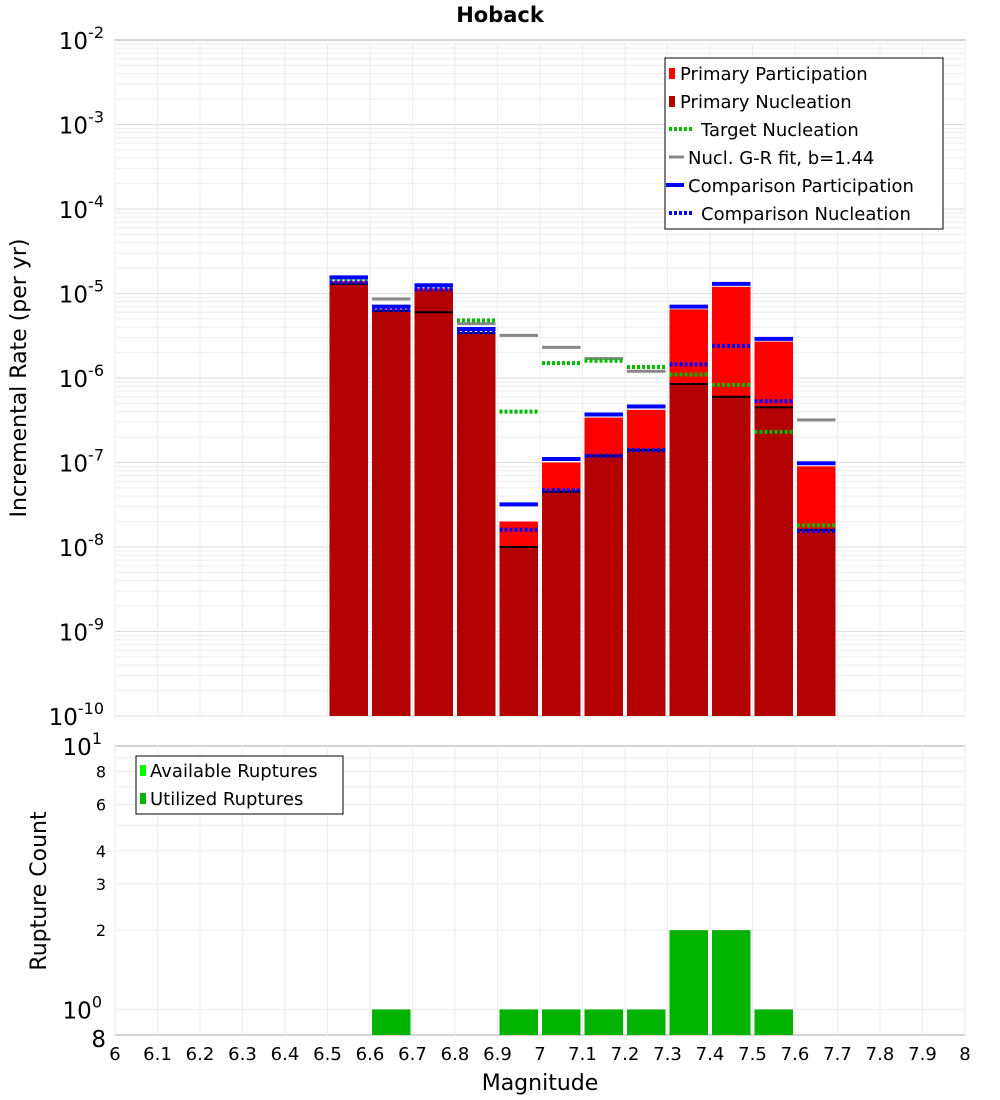 The image size is (1000, 1100). What do you see at coordinates (226, 799) in the screenshot?
I see `legend-label-utilized-ruptures: Utilized Ruptures` at bounding box center [226, 799].